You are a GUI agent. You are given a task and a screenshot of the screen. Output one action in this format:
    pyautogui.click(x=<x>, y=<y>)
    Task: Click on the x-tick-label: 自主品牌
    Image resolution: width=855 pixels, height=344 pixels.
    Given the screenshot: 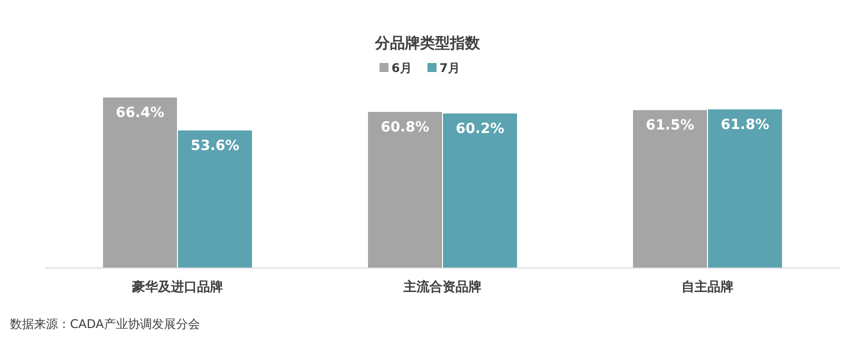 What is the action you would take?
    pyautogui.click(x=708, y=287)
    